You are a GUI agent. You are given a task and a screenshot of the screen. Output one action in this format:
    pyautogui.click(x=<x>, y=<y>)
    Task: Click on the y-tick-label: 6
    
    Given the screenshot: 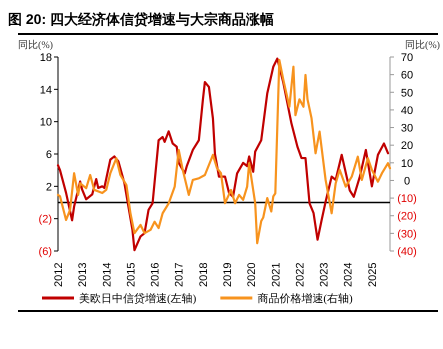 What is the action you would take?
    pyautogui.click(x=49, y=155)
    